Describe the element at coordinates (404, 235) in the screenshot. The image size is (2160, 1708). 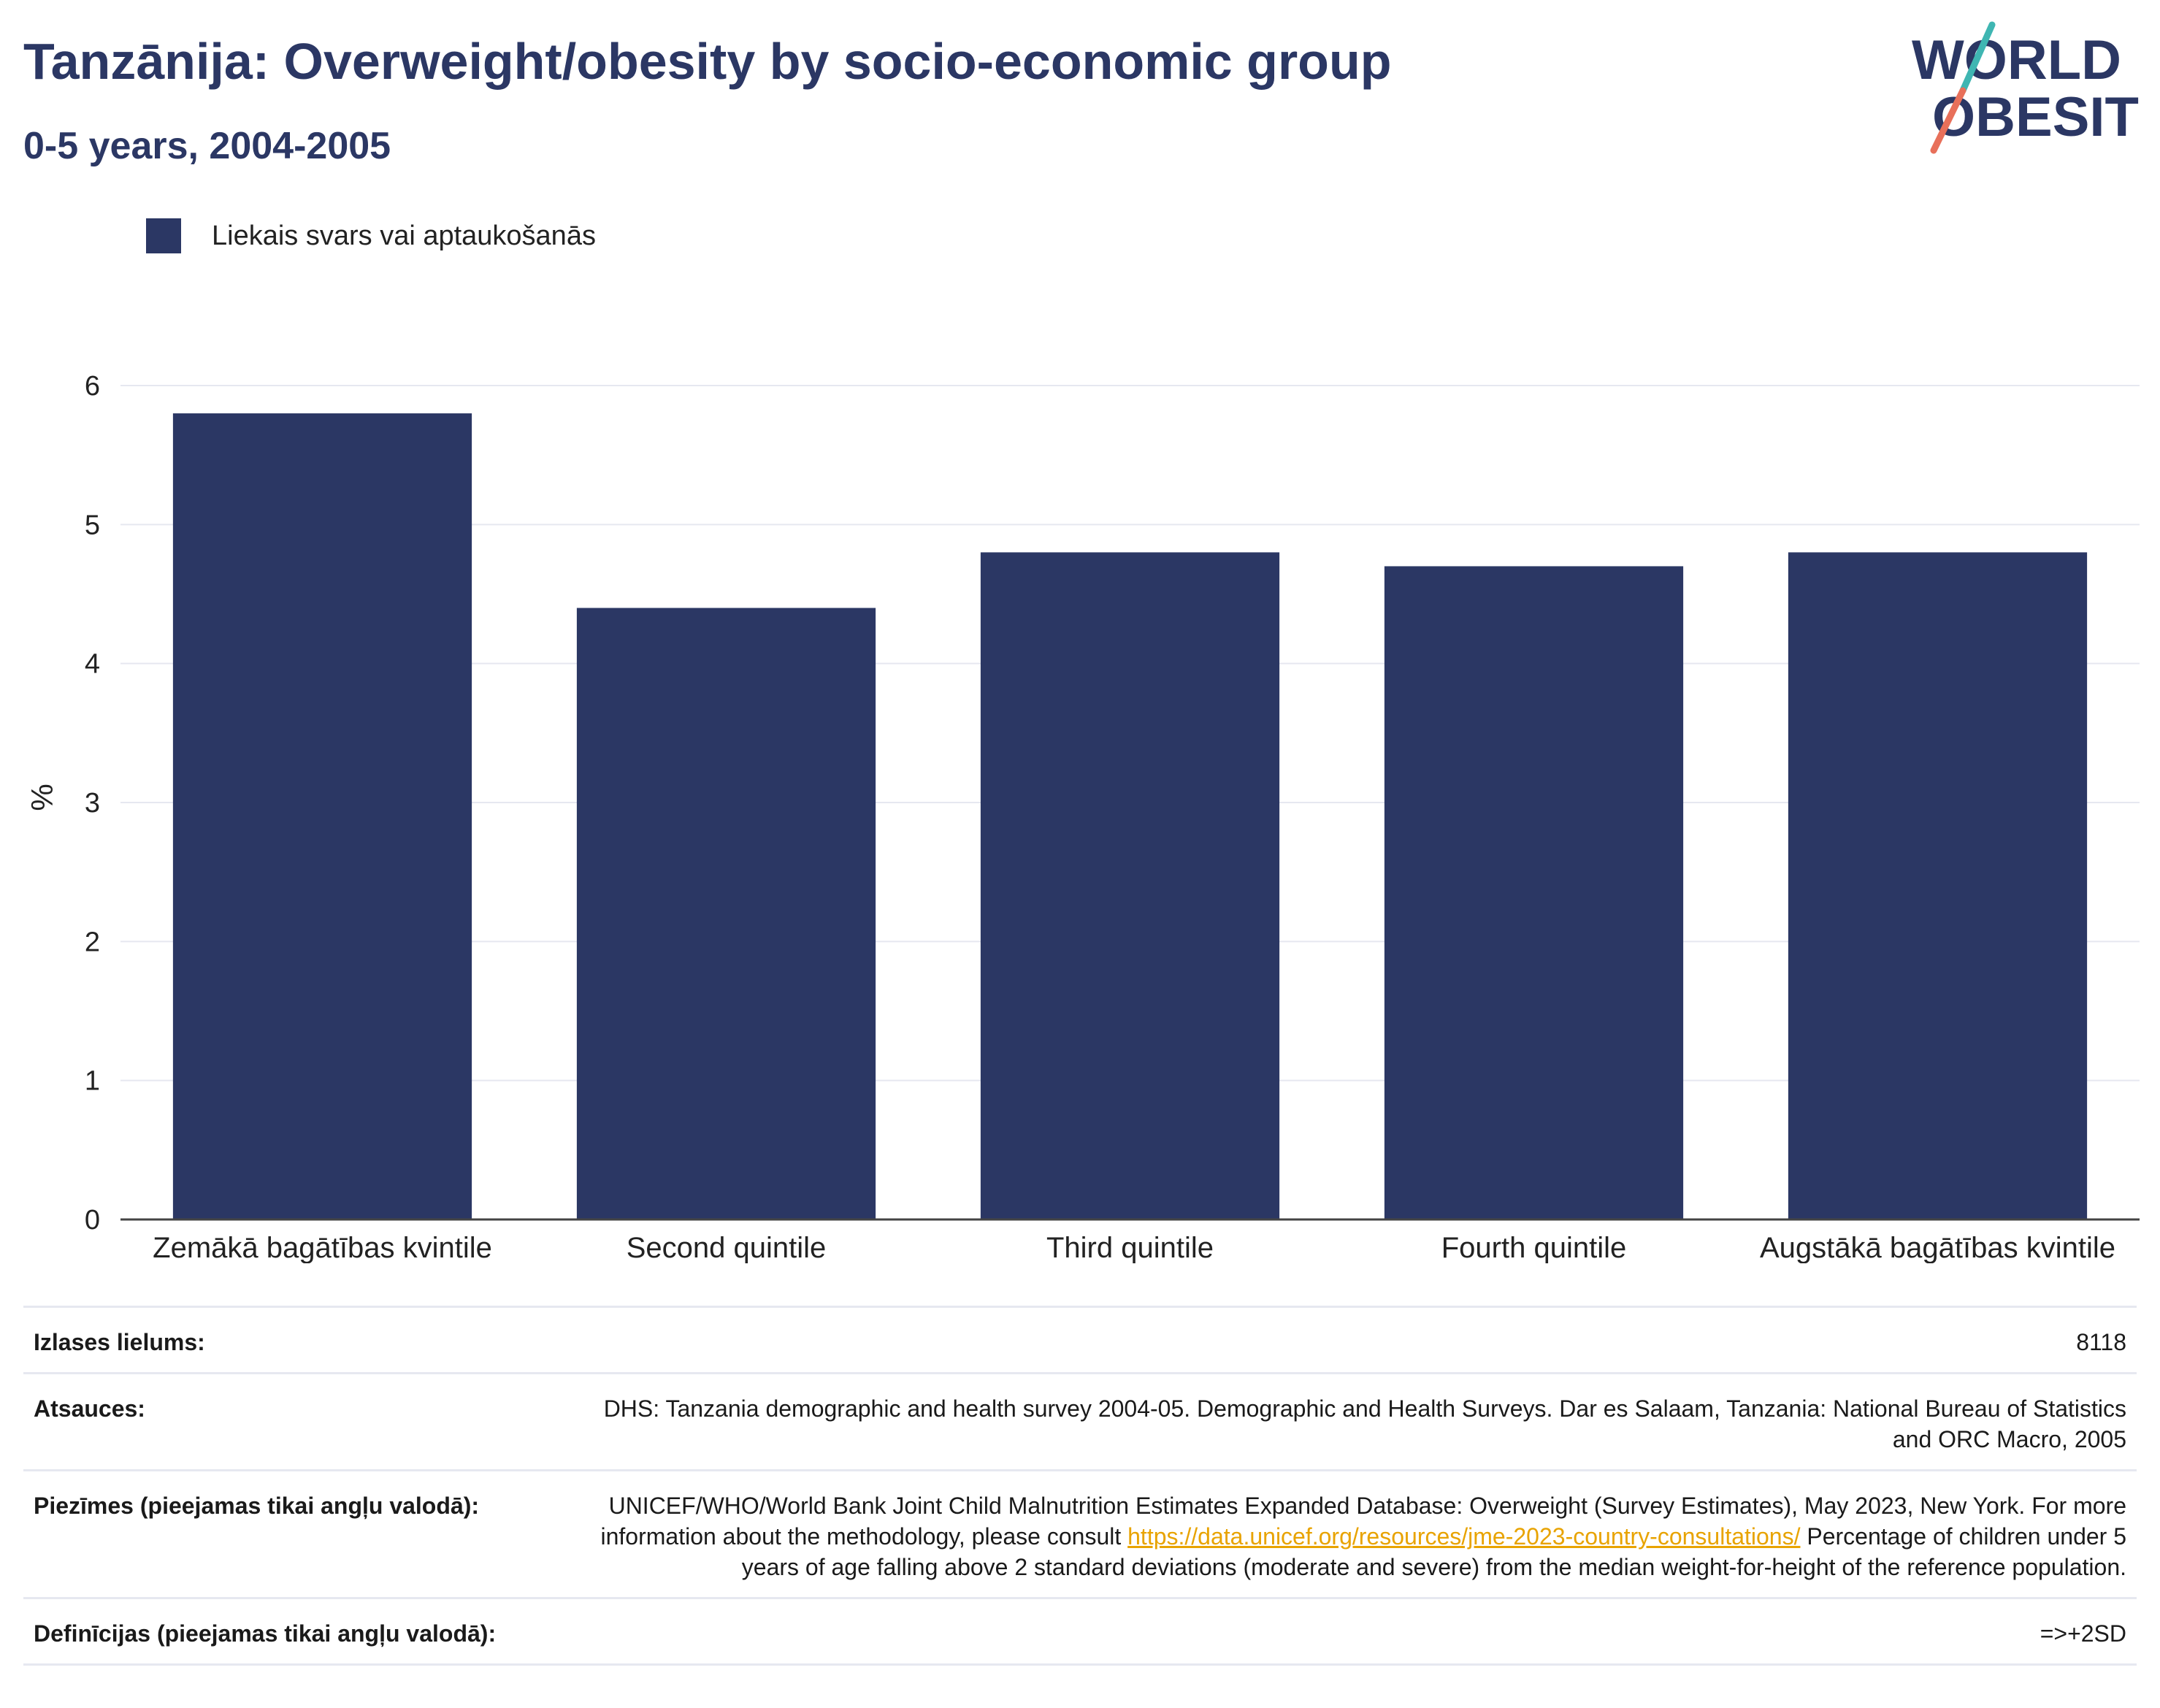
I see `legend-label: Liekais svars vai aptaukošanās` at that location.